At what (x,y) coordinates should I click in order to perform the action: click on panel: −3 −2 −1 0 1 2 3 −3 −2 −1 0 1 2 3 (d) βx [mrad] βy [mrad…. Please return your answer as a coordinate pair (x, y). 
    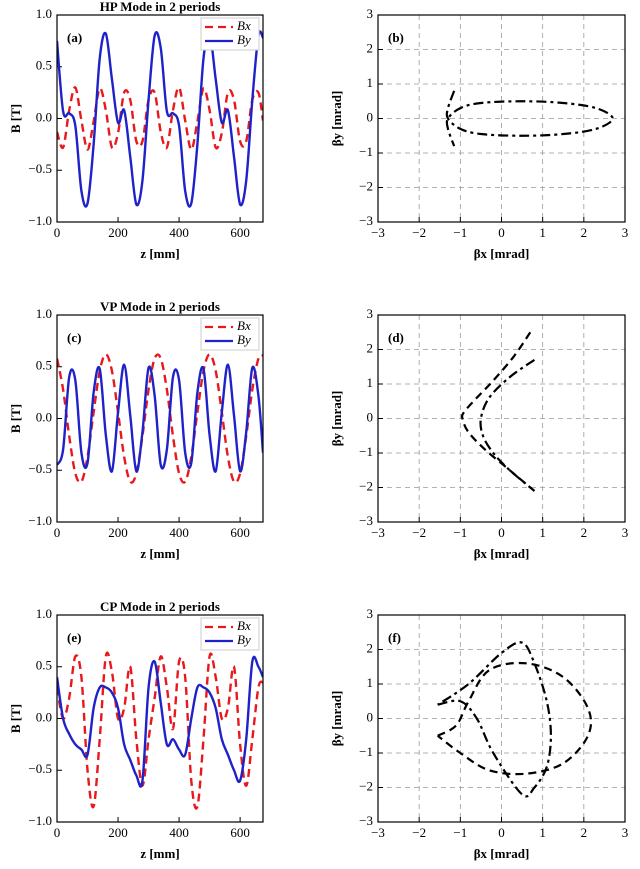
    Looking at the image, I should click on (478, 433).